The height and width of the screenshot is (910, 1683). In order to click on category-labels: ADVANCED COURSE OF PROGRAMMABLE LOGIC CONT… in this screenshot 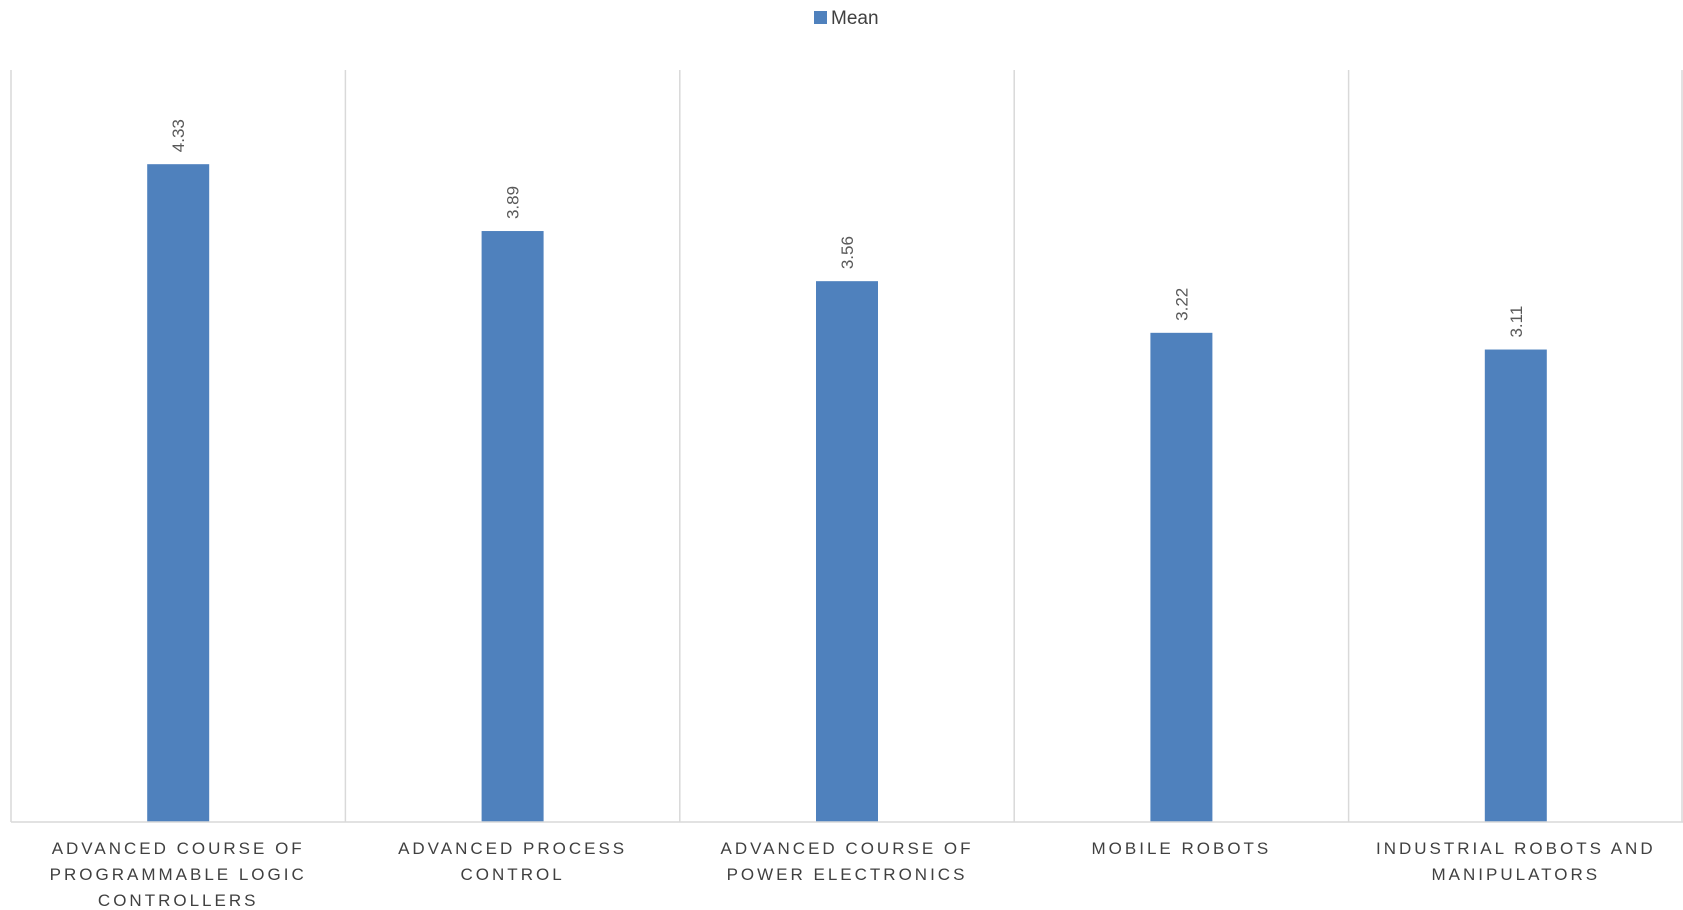, I will do `click(853, 874)`.